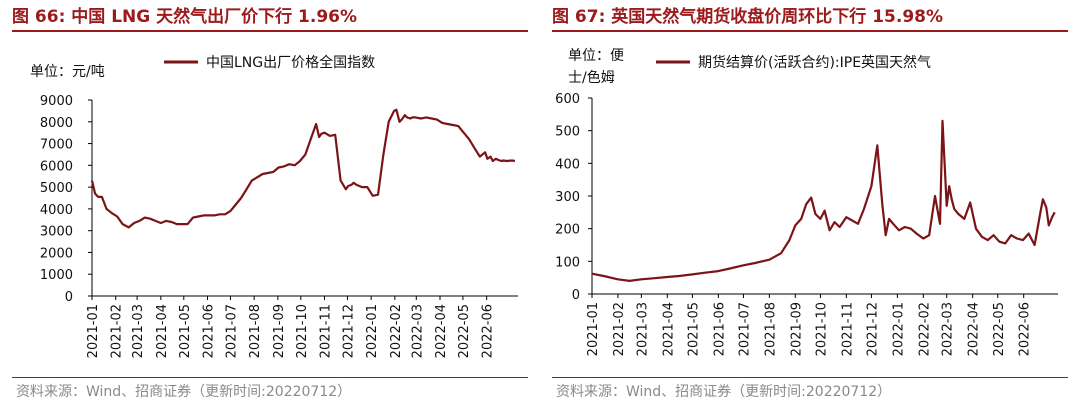 This screenshot has width=1080, height=413. What do you see at coordinates (56, 188) in the screenshot?
I see `y-tick-label: 5000` at bounding box center [56, 188].